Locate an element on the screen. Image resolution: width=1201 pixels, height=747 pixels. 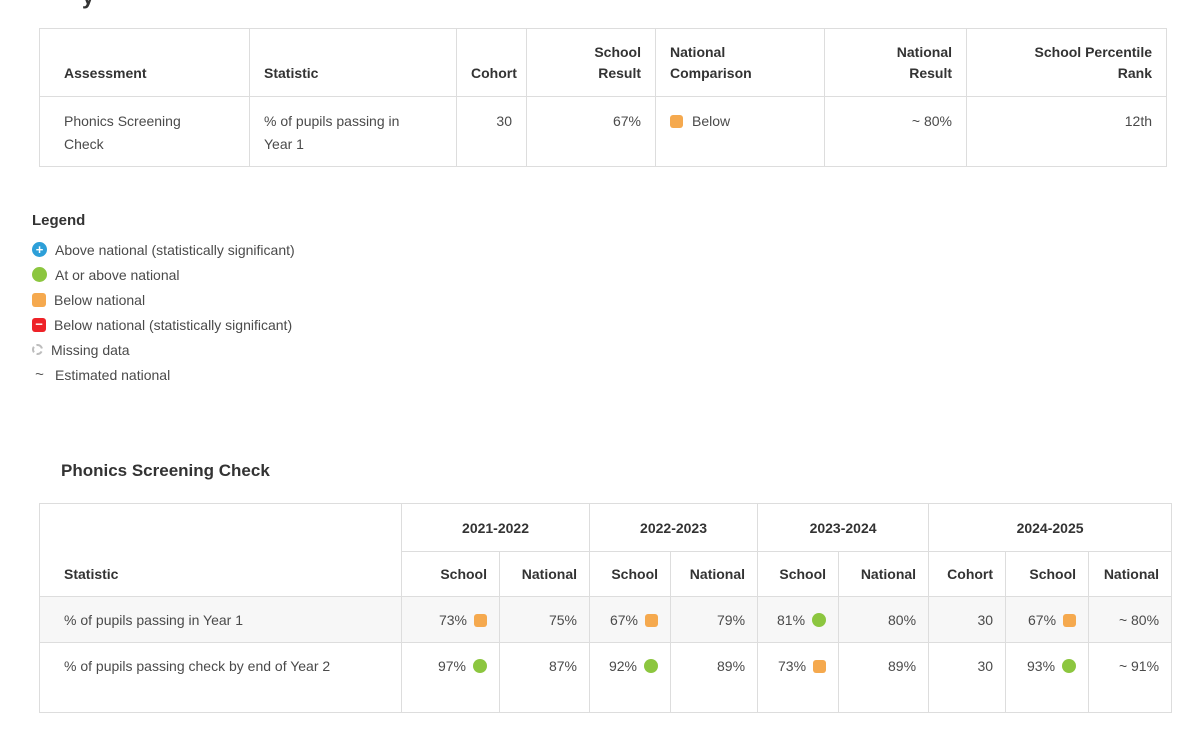
assessment-cell: Phonics Screening Check is located at coordinates (144, 131).